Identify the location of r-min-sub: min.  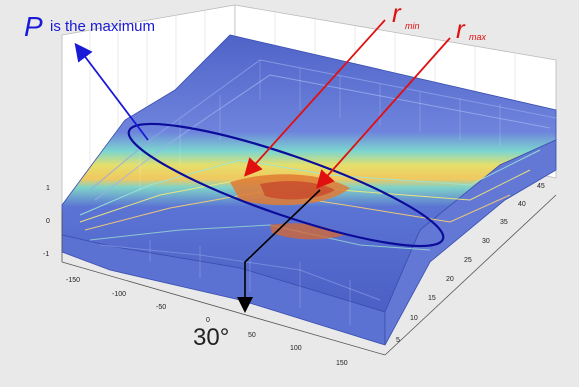
(412, 26).